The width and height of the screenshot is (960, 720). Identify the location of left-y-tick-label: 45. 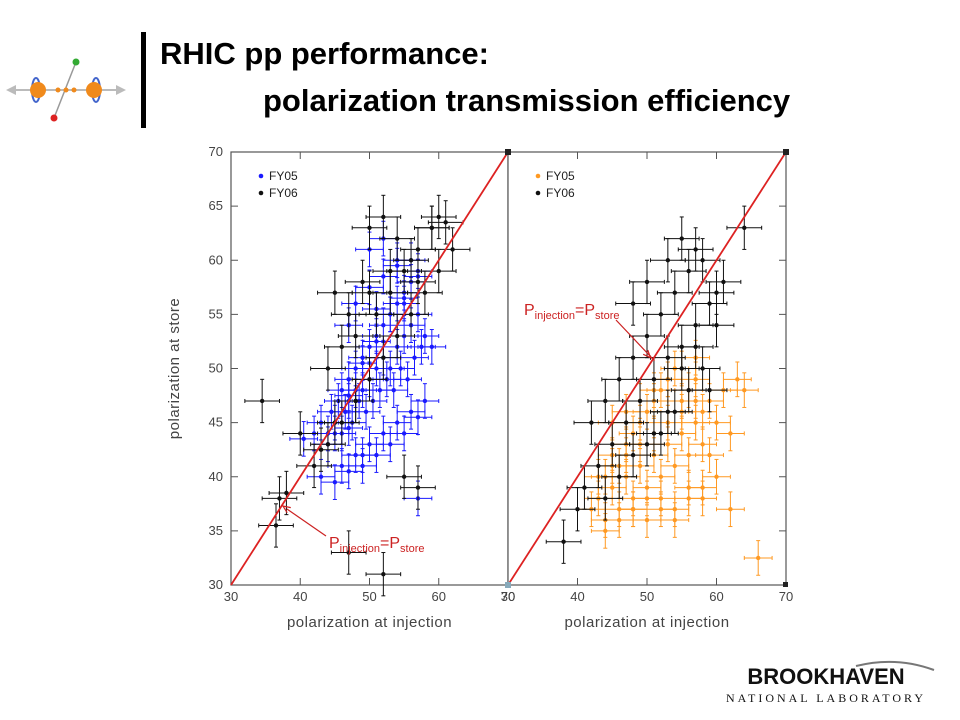
(216, 422).